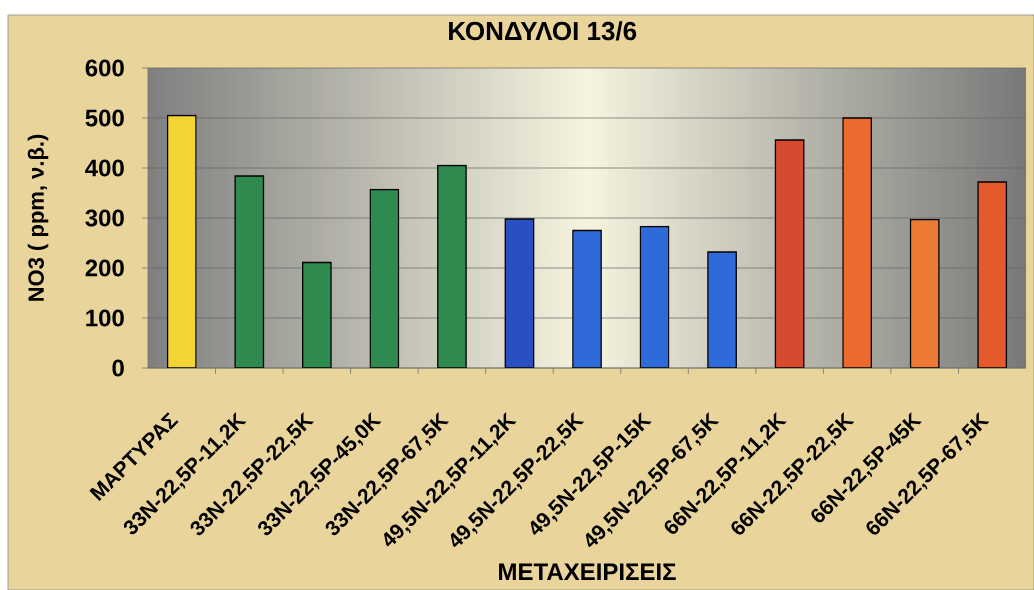 Image resolution: width=1034 pixels, height=590 pixels. I want to click on y-tick-label: 300, so click(104, 218).